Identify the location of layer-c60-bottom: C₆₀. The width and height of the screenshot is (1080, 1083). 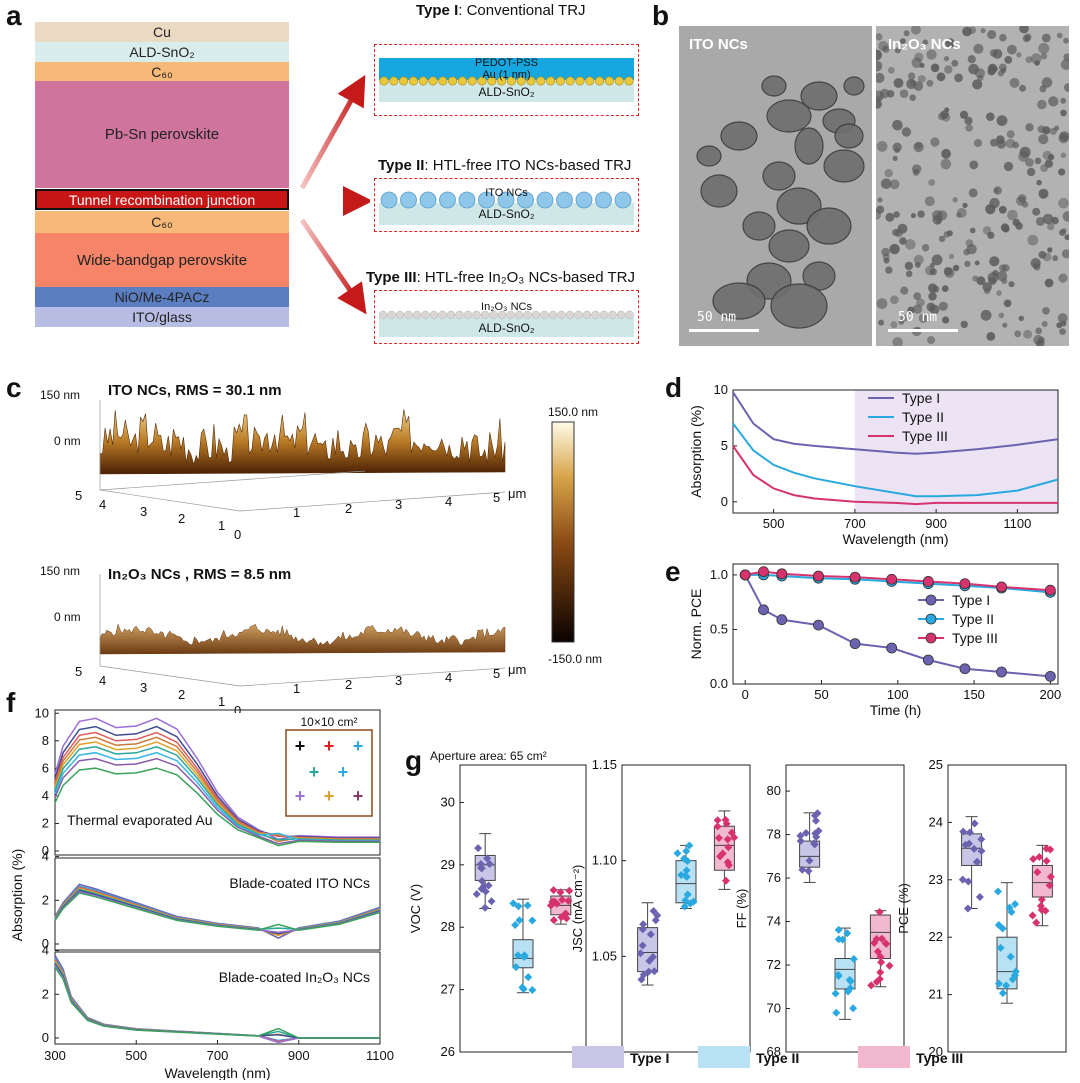
(162, 222).